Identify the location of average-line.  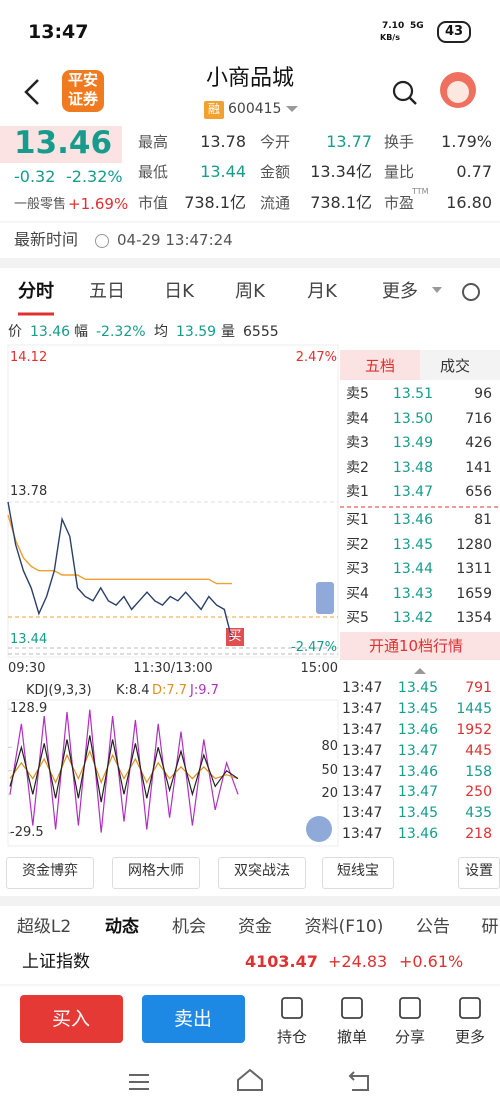
(119, 549).